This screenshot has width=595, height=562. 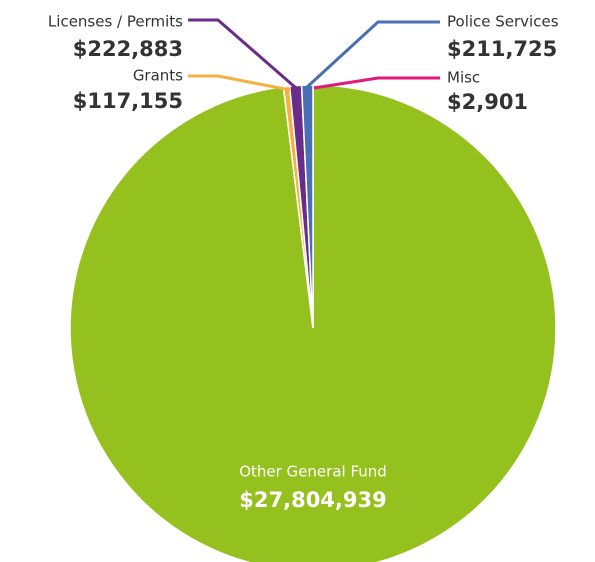 I want to click on slice-label: Police Services, so click(x=503, y=22).